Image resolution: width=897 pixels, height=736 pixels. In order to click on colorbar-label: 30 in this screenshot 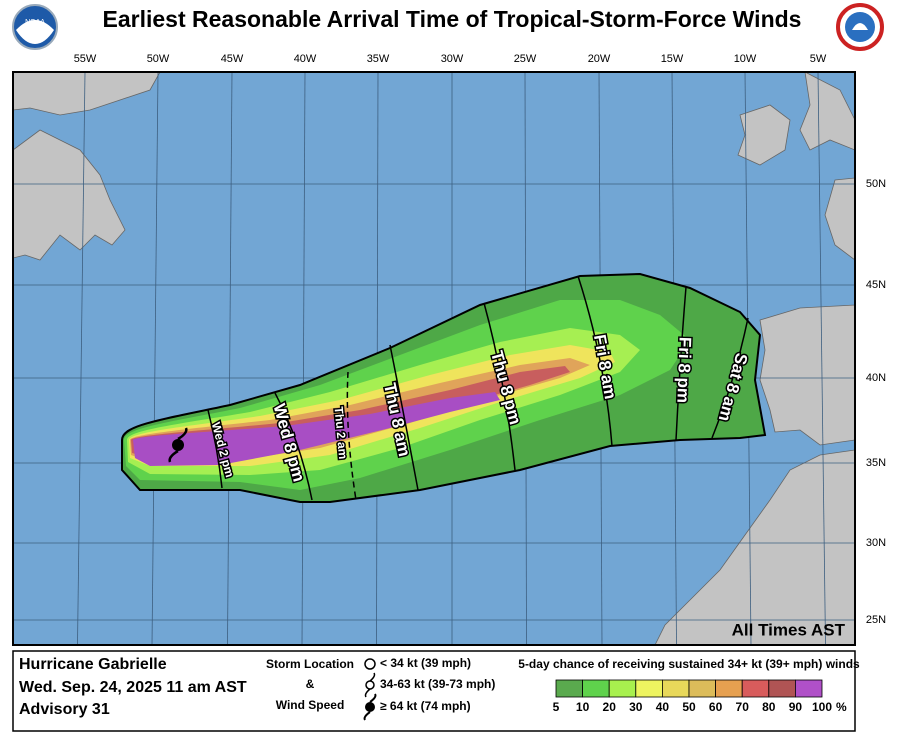, I will do `click(636, 707)`.